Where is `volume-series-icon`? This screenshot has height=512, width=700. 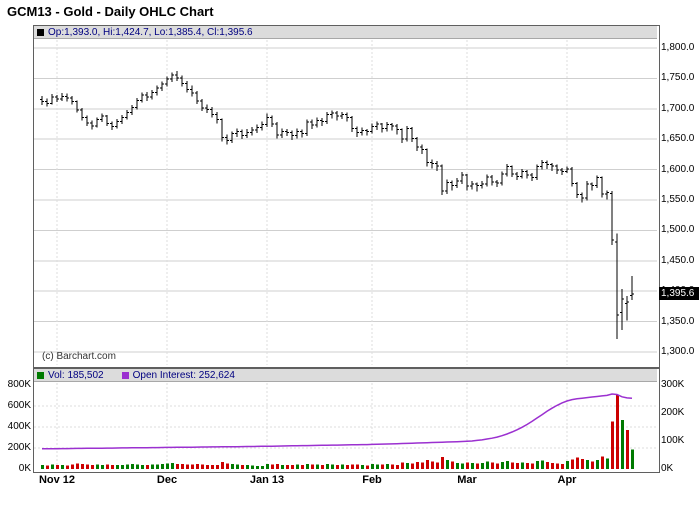
volume-series-icon is located at coordinates (40, 375).